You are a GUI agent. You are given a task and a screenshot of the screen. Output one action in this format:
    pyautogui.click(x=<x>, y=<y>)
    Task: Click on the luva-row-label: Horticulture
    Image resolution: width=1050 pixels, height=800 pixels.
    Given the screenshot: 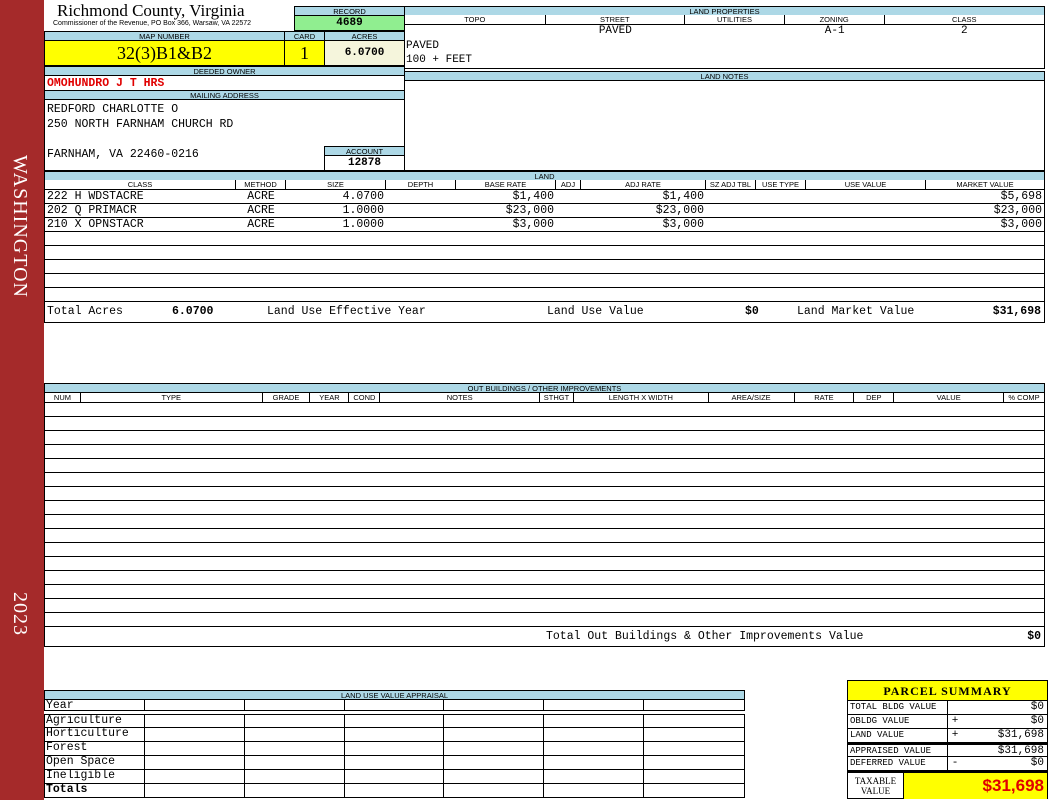 What is the action you would take?
    pyautogui.click(x=95, y=734)
    